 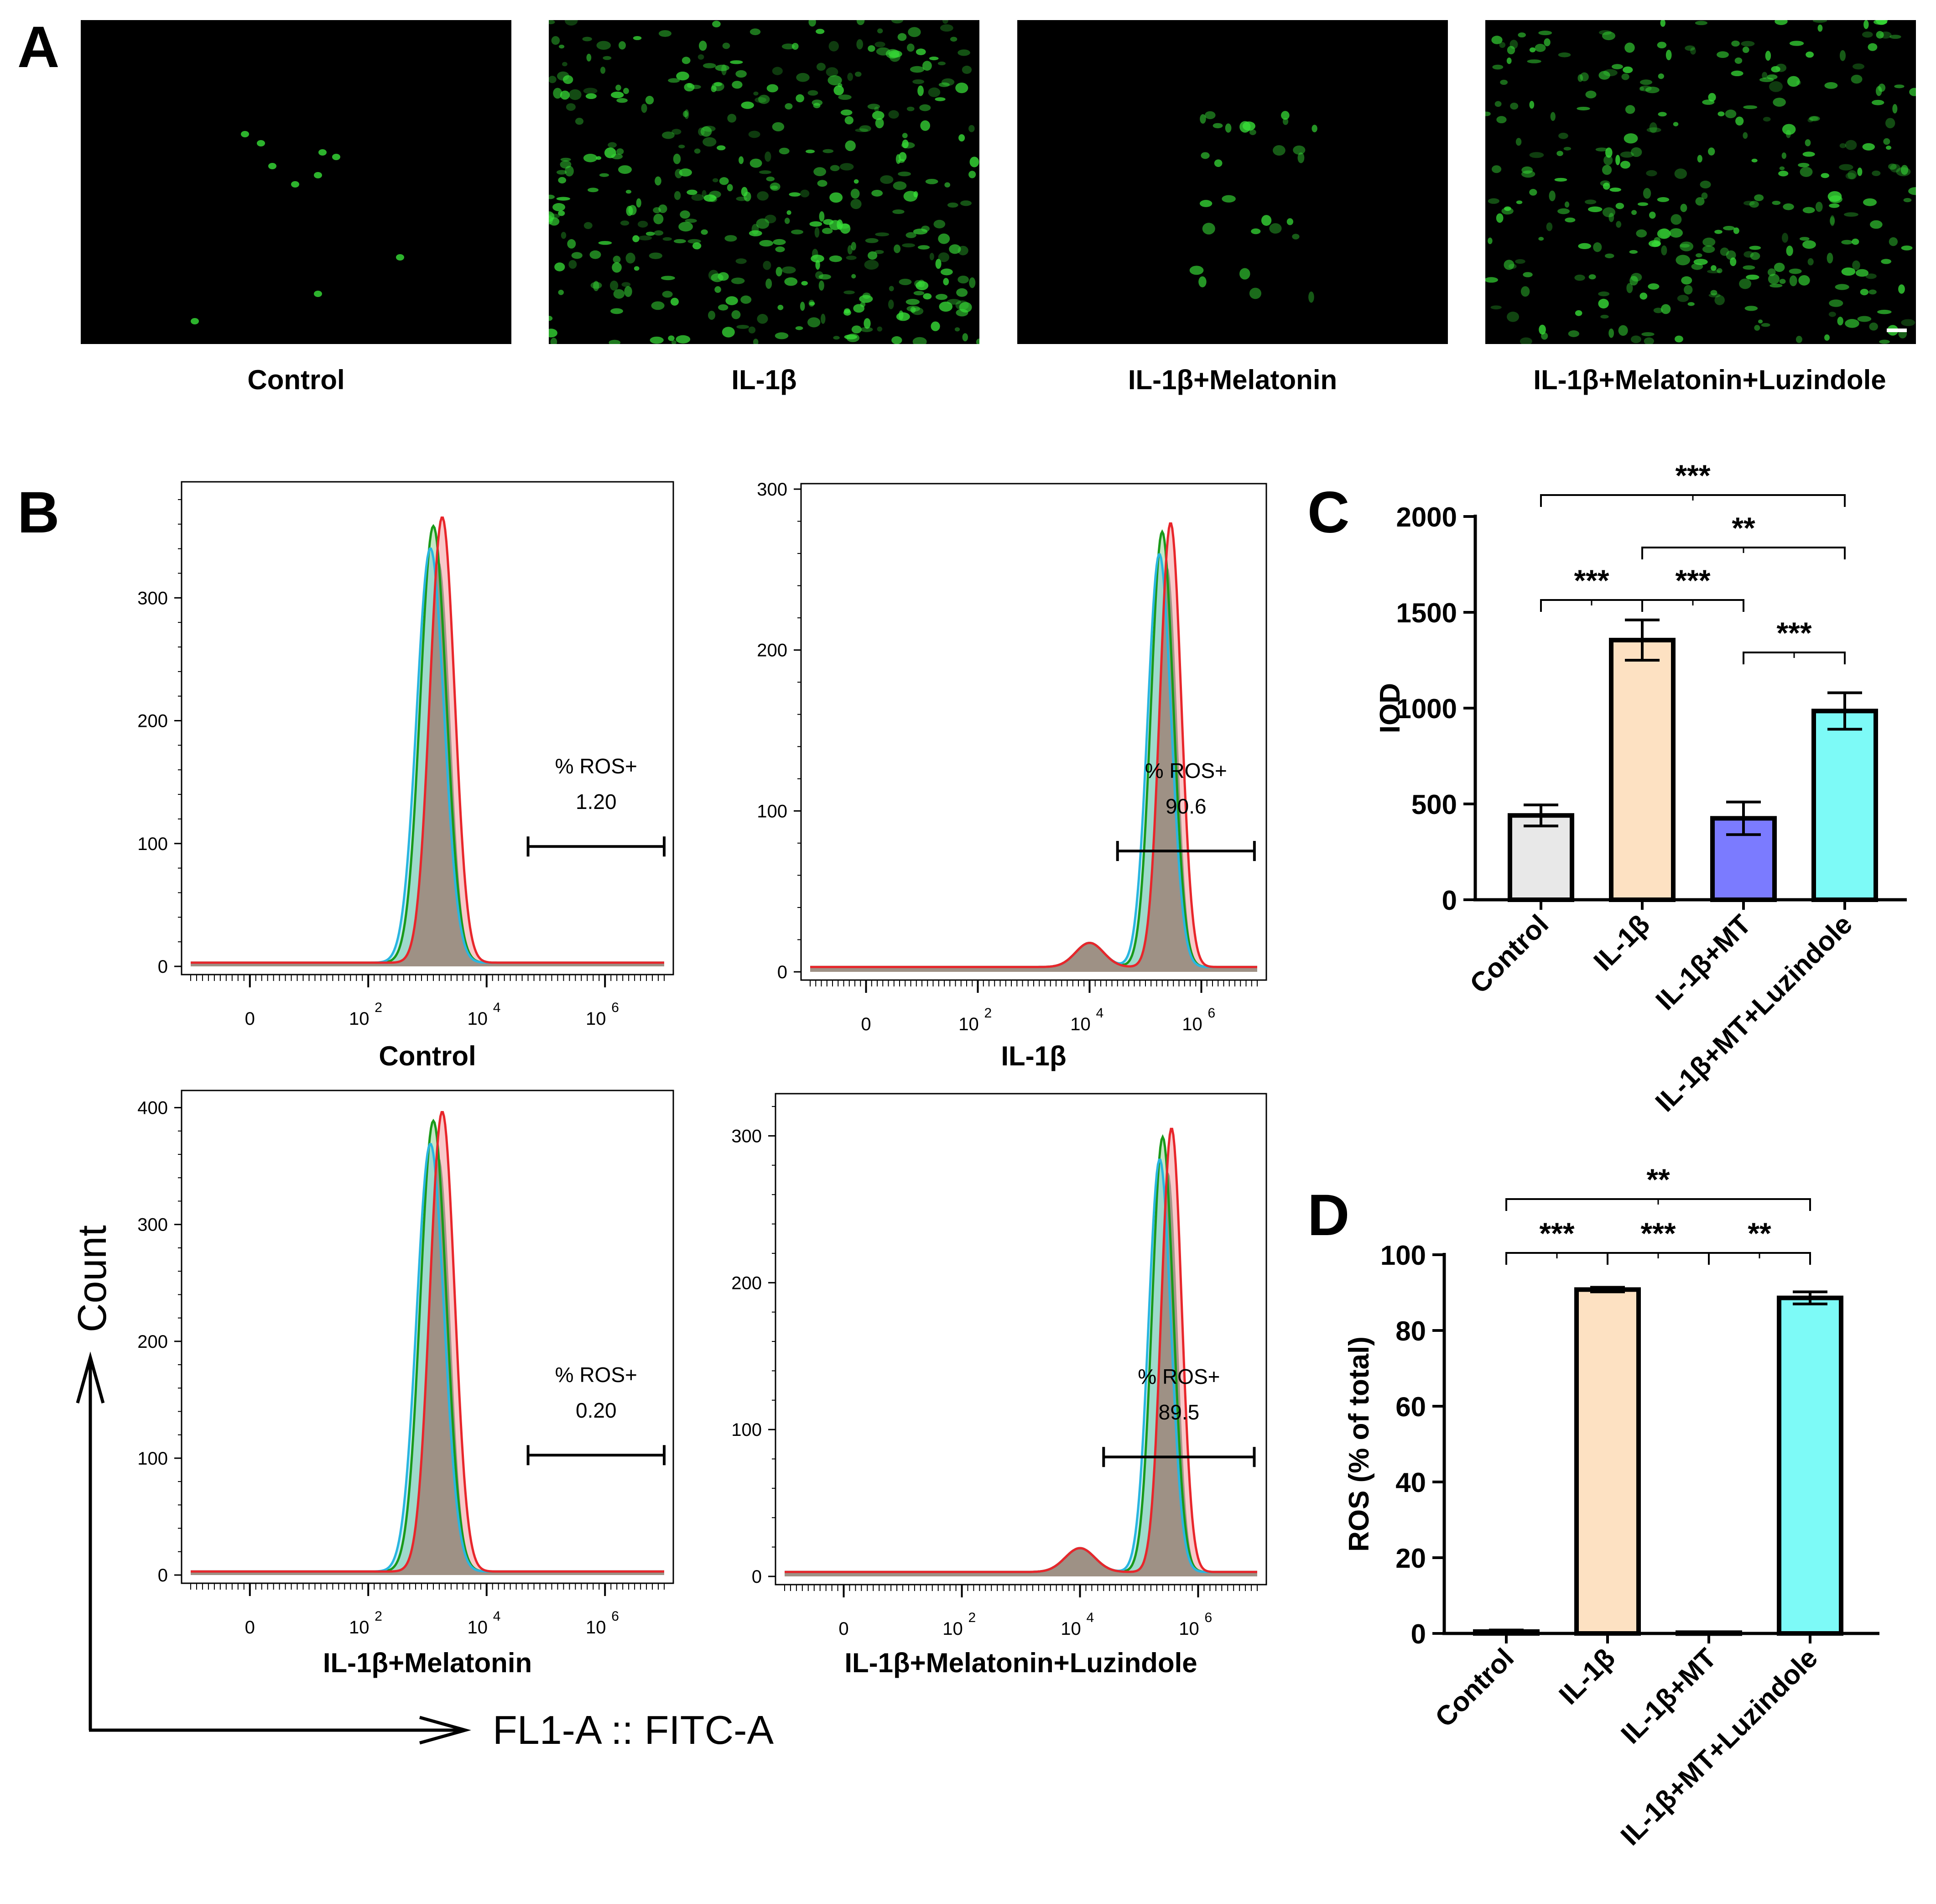 What do you see at coordinates (378, 1616) in the screenshot?
I see `x-tick-exponent: 2` at bounding box center [378, 1616].